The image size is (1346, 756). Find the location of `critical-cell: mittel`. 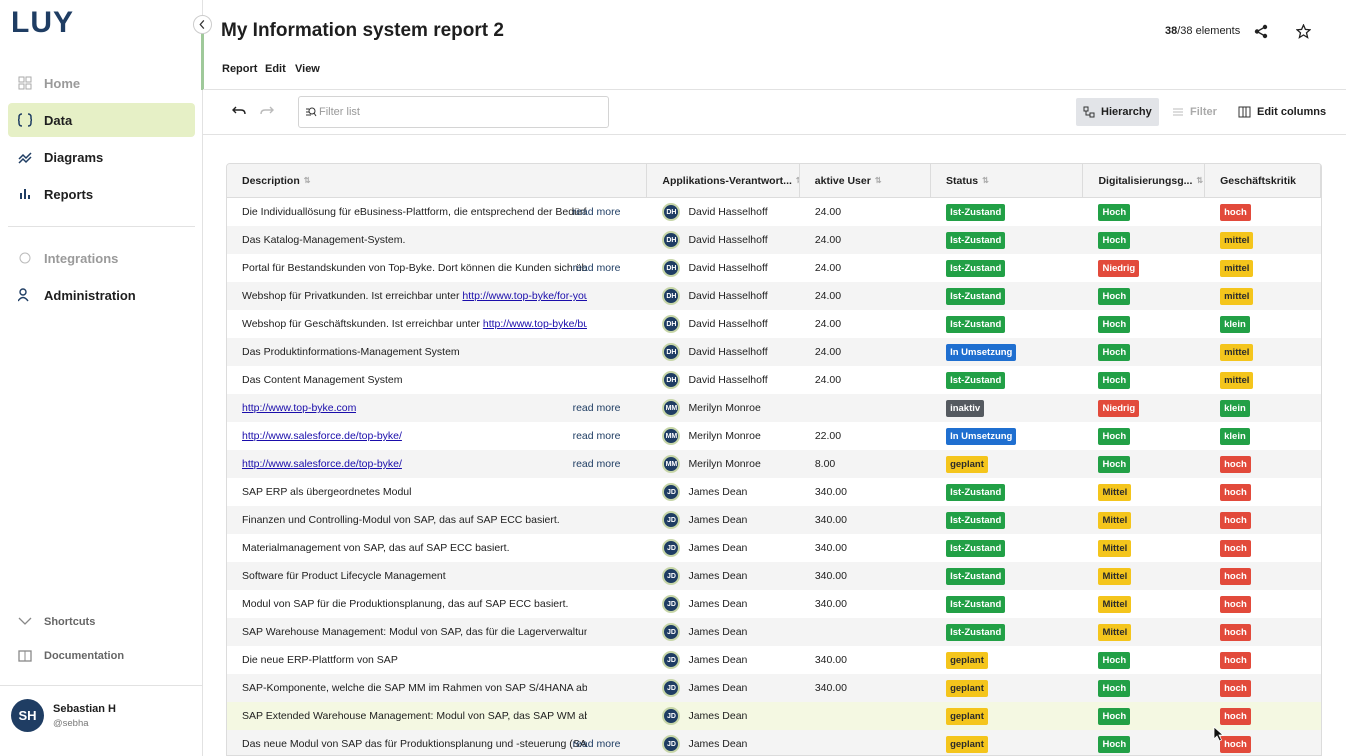

critical-cell: mittel is located at coordinates (1263, 380).